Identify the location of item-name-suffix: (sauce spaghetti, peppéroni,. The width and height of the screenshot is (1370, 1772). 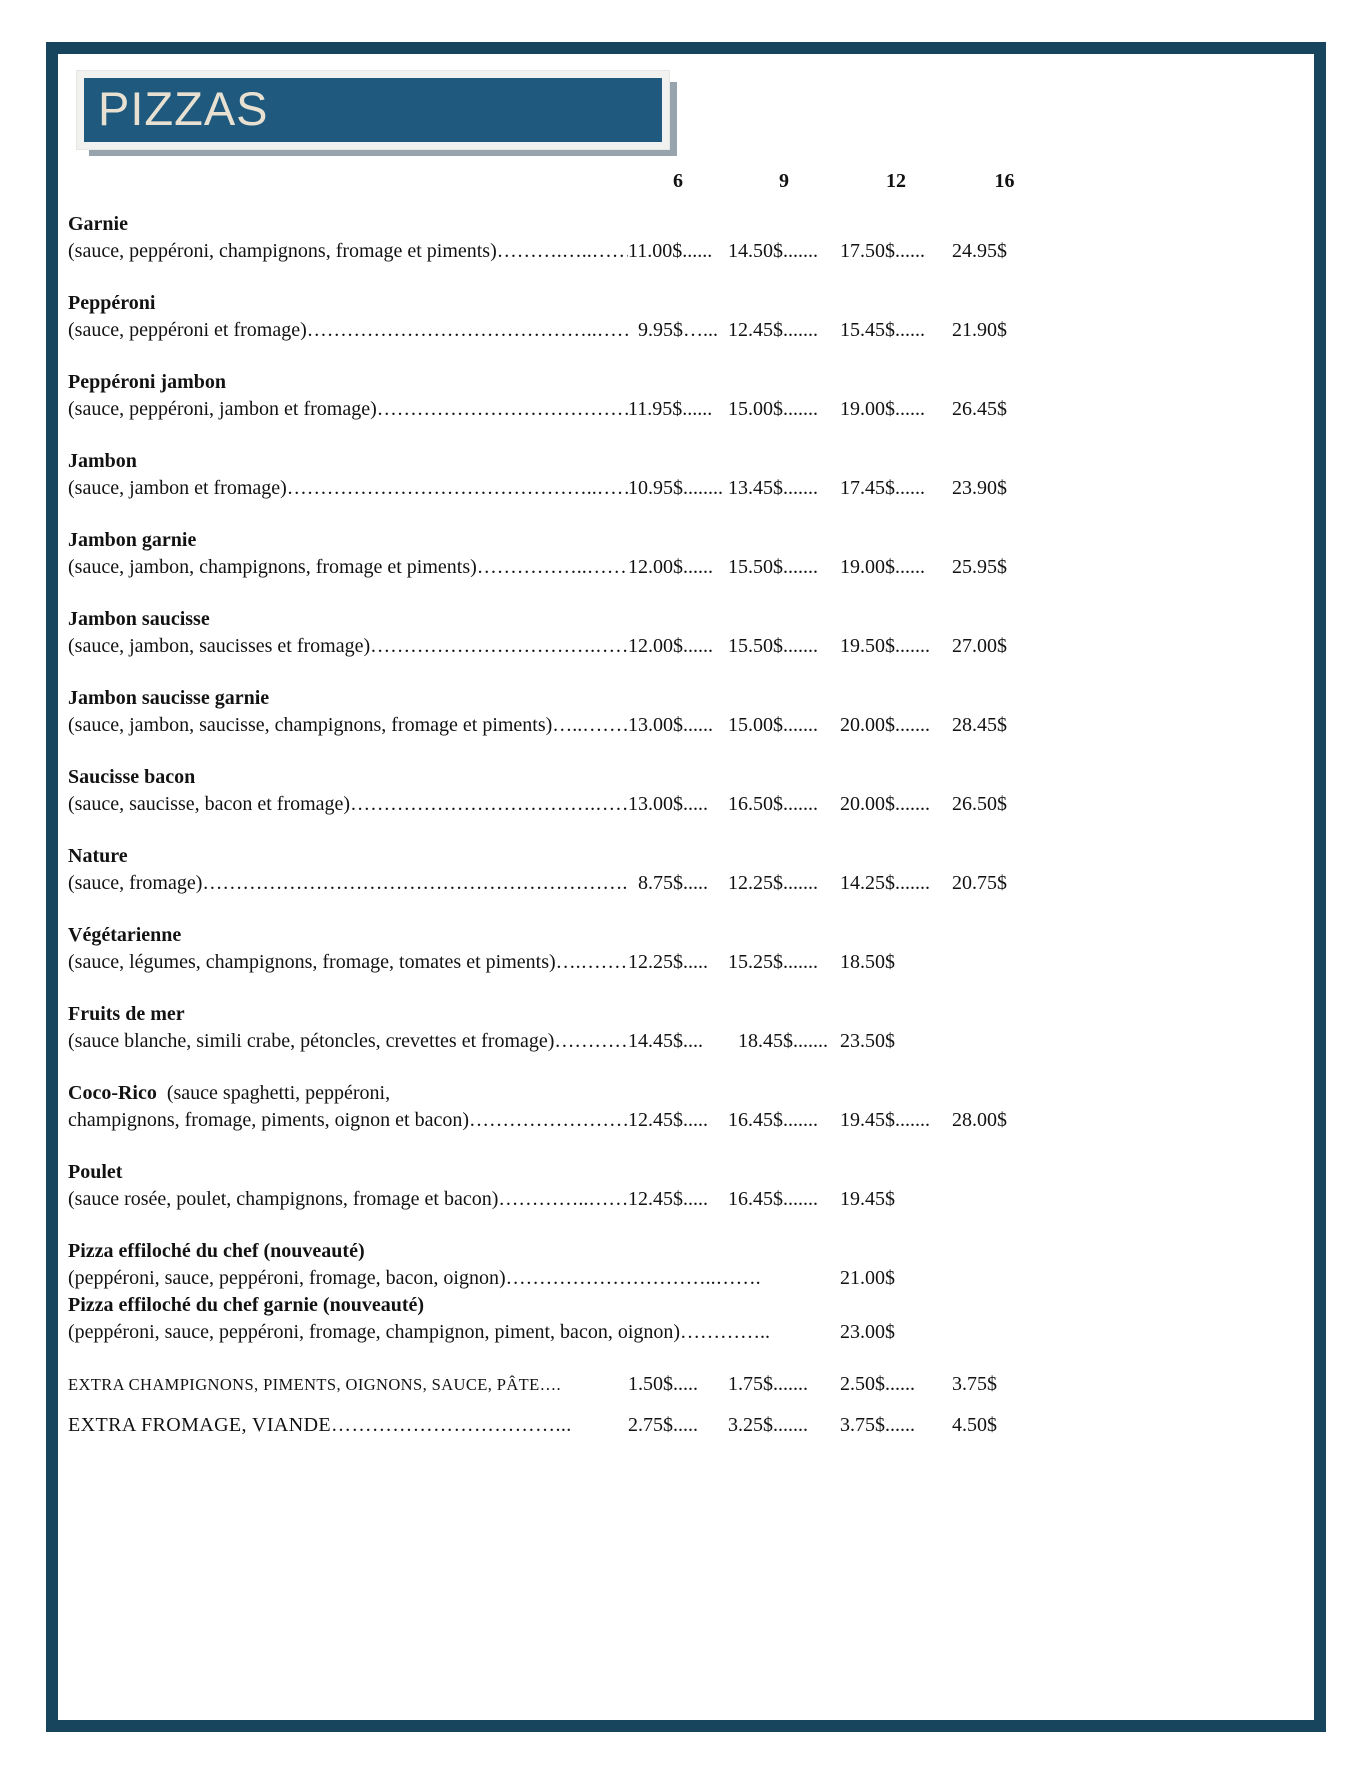
(273, 1093).